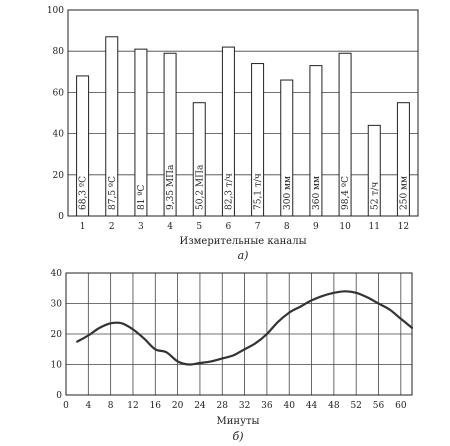  Describe the element at coordinates (229, 191) in the screenshot. I see `bar-data-label: 82,3 т/ч` at that location.